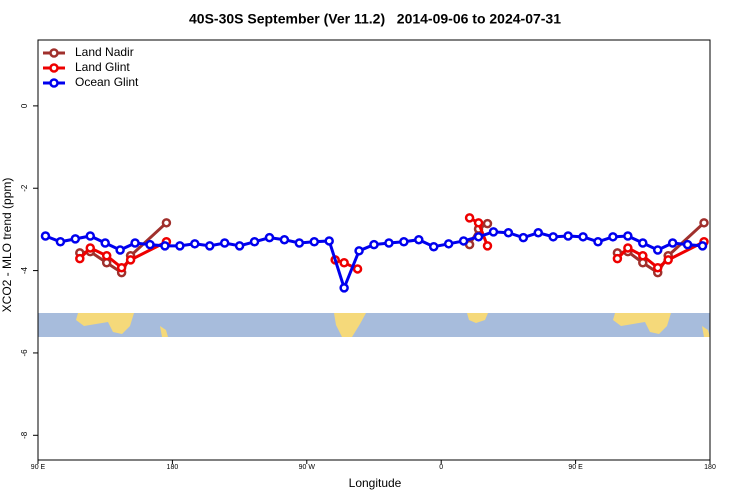  Describe the element at coordinates (24, 188) in the screenshot. I see `y-tick-label: -2` at that location.